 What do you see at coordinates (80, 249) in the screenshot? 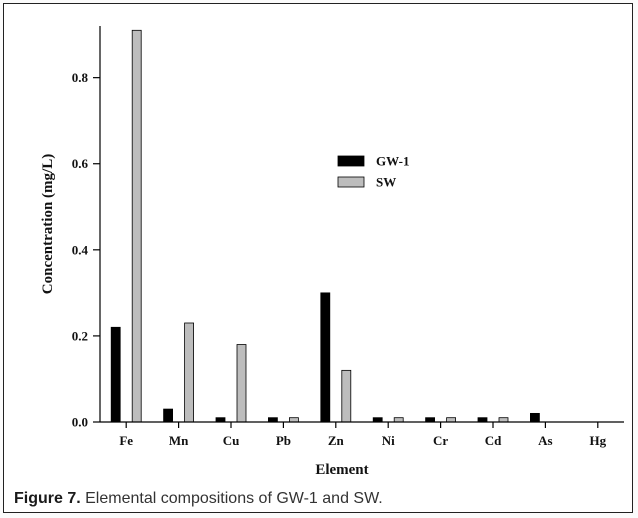
I see `y-tick-label: 0.4` at bounding box center [80, 249].